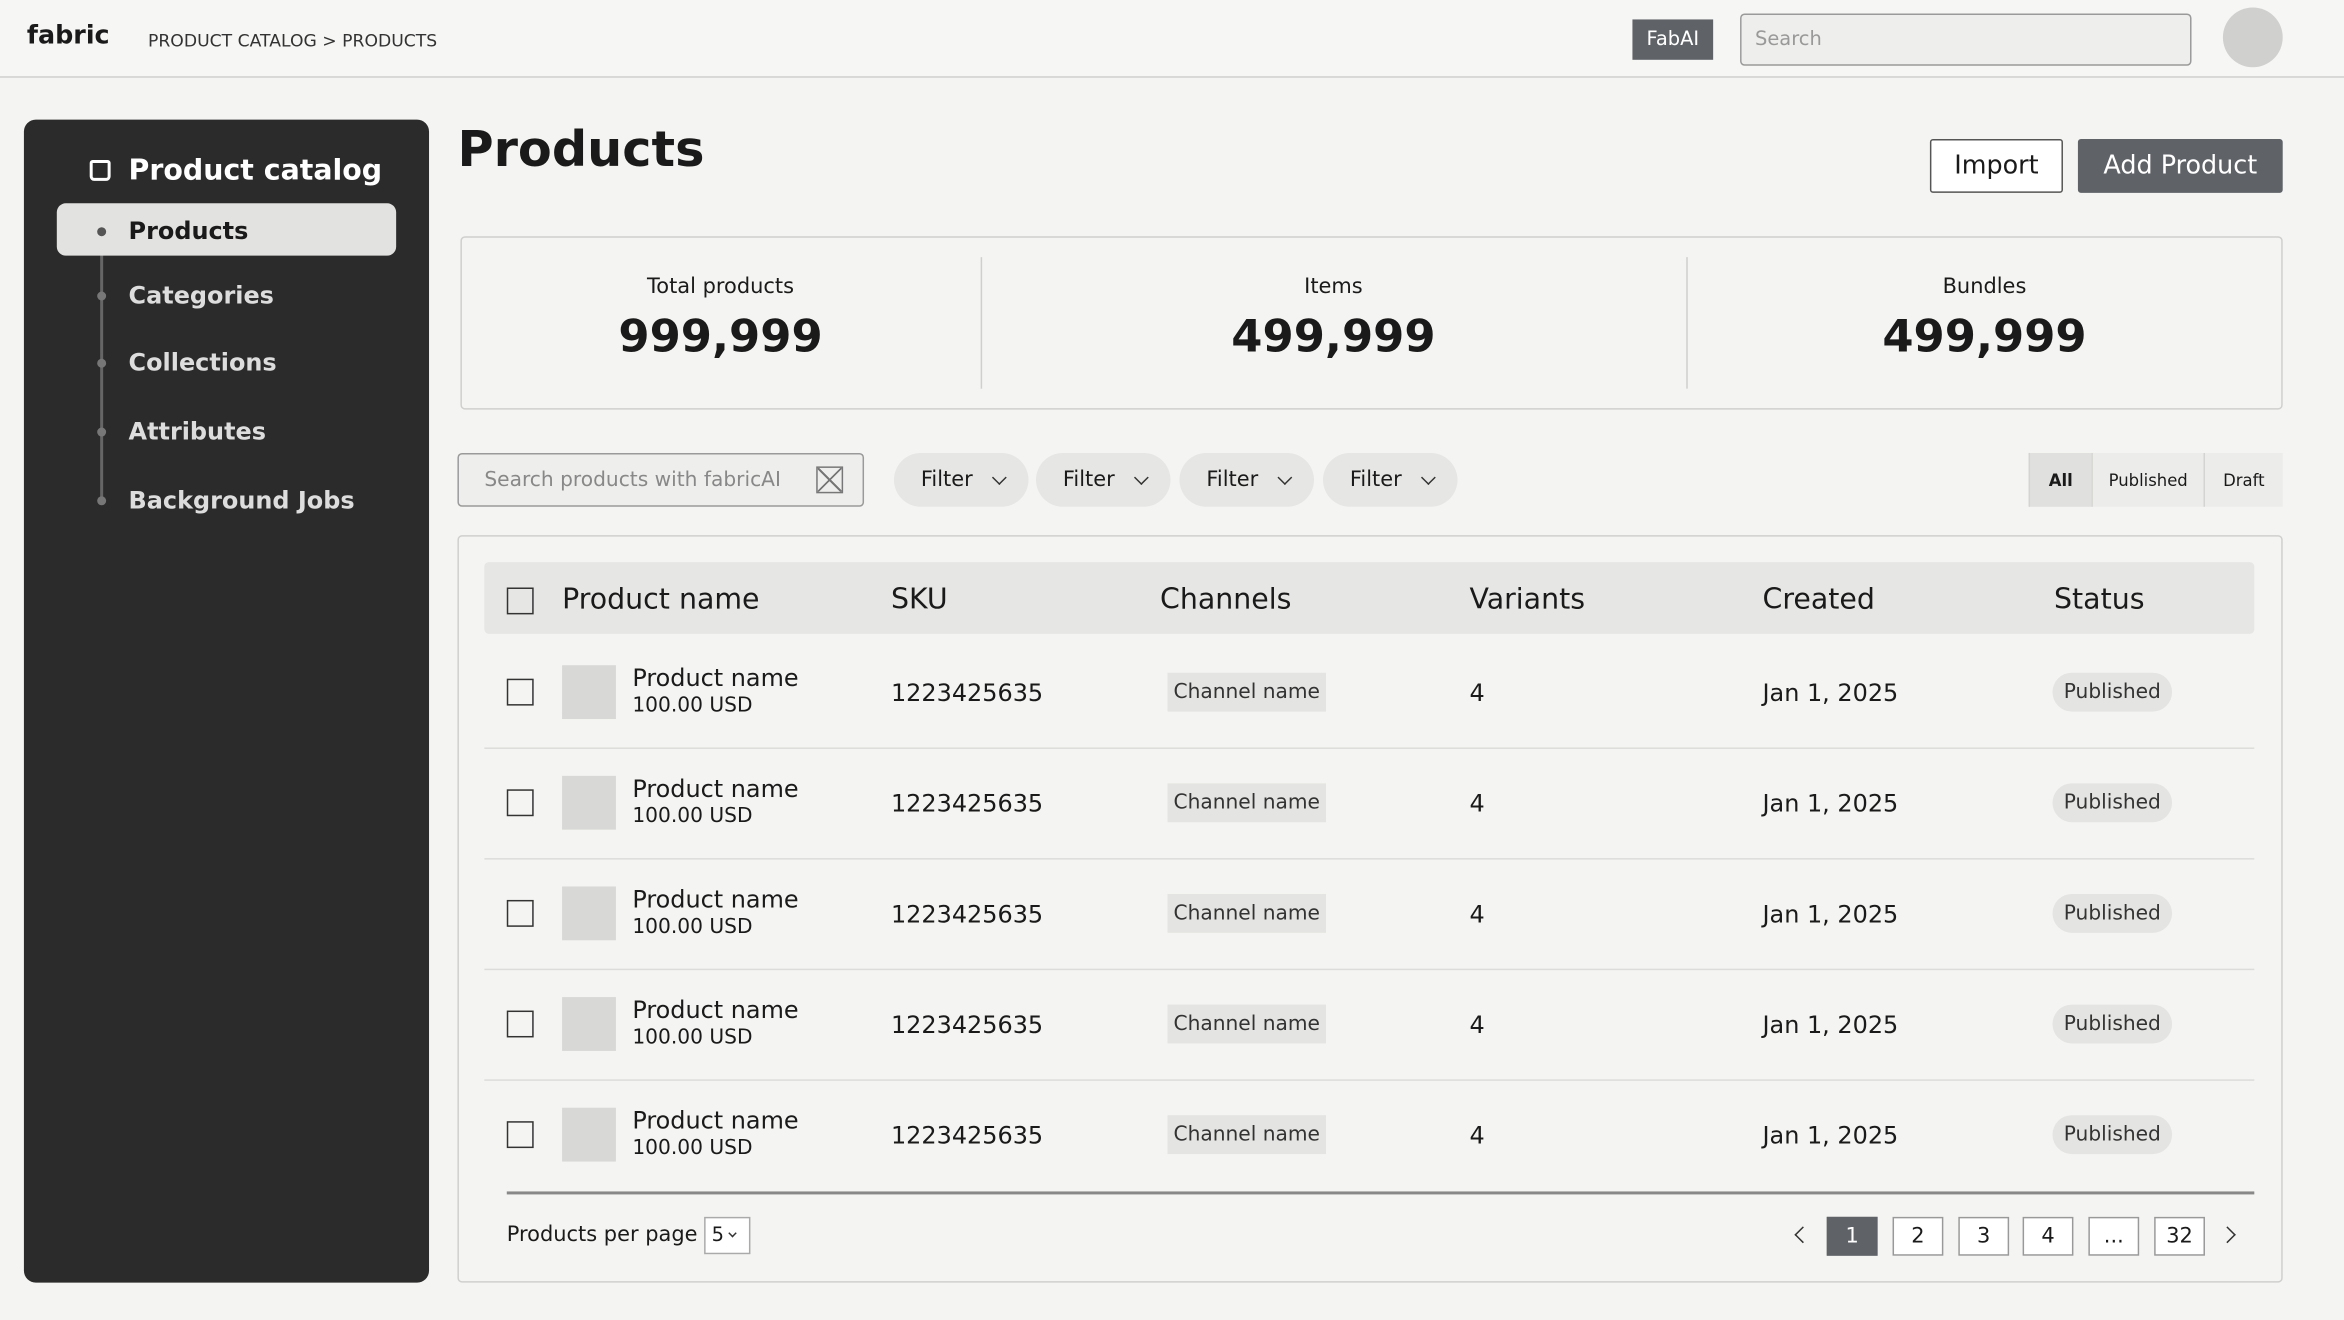 This screenshot has height=1320, width=2344. What do you see at coordinates (581, 148) in the screenshot?
I see `page-title: Products` at bounding box center [581, 148].